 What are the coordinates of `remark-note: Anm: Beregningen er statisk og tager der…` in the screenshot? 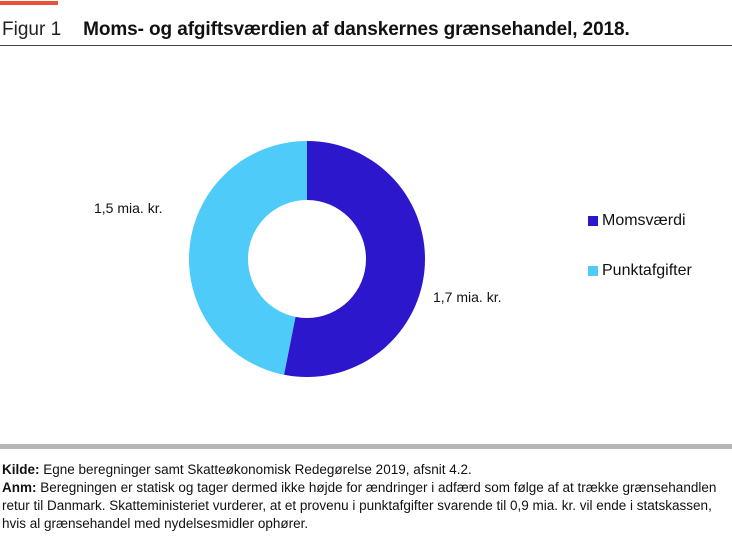 It's located at (365, 506).